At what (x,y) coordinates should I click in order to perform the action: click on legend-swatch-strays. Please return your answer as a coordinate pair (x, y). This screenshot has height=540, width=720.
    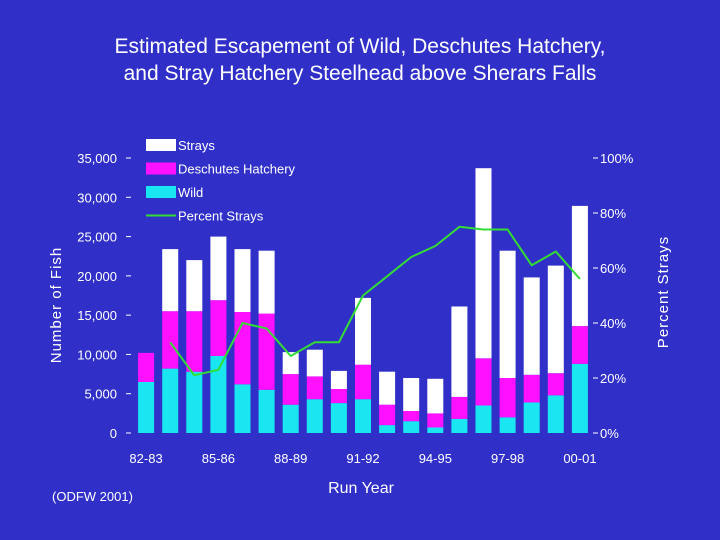
    Looking at the image, I should click on (161, 145).